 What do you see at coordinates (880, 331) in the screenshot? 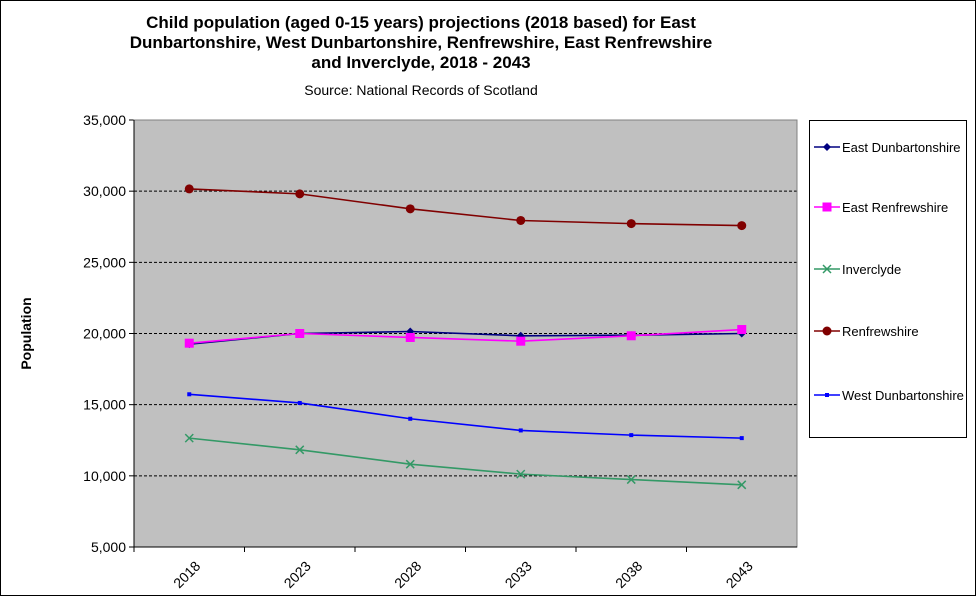
I see `legend-label: Renfrewshire` at bounding box center [880, 331].